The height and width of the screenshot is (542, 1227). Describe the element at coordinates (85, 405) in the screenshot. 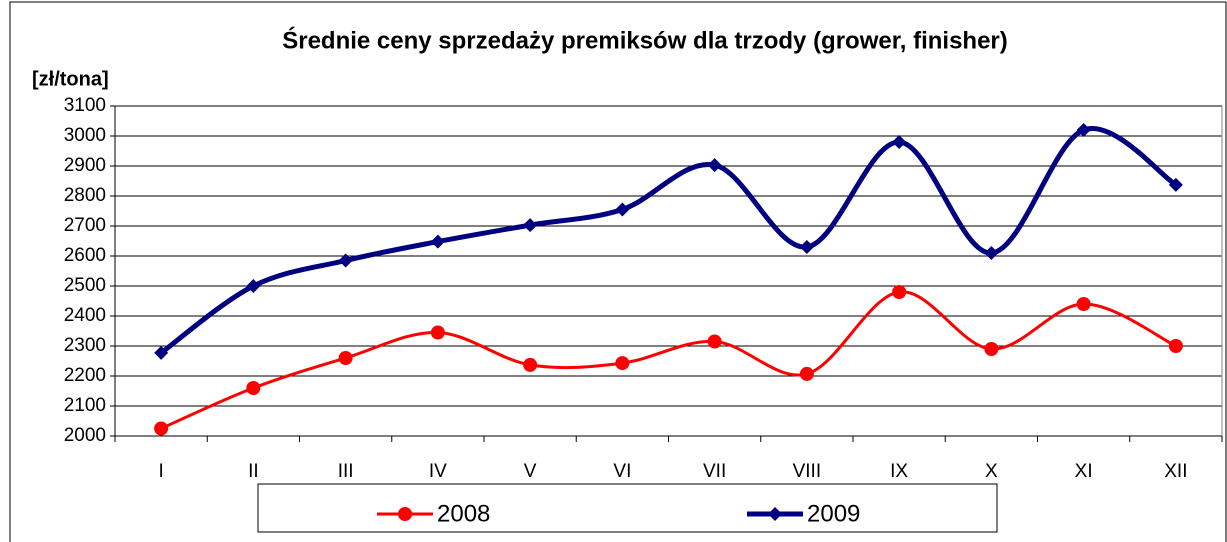

I see `y-tick-label: 2100` at that location.